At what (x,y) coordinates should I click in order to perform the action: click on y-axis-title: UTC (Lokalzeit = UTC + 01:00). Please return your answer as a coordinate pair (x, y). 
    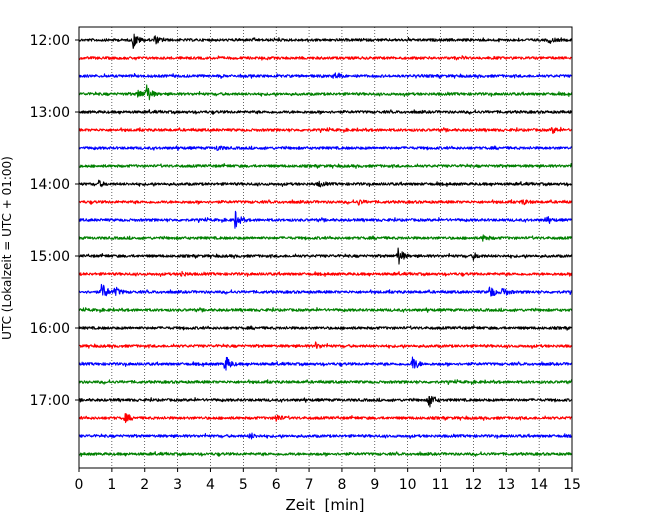
    Looking at the image, I should click on (7, 248).